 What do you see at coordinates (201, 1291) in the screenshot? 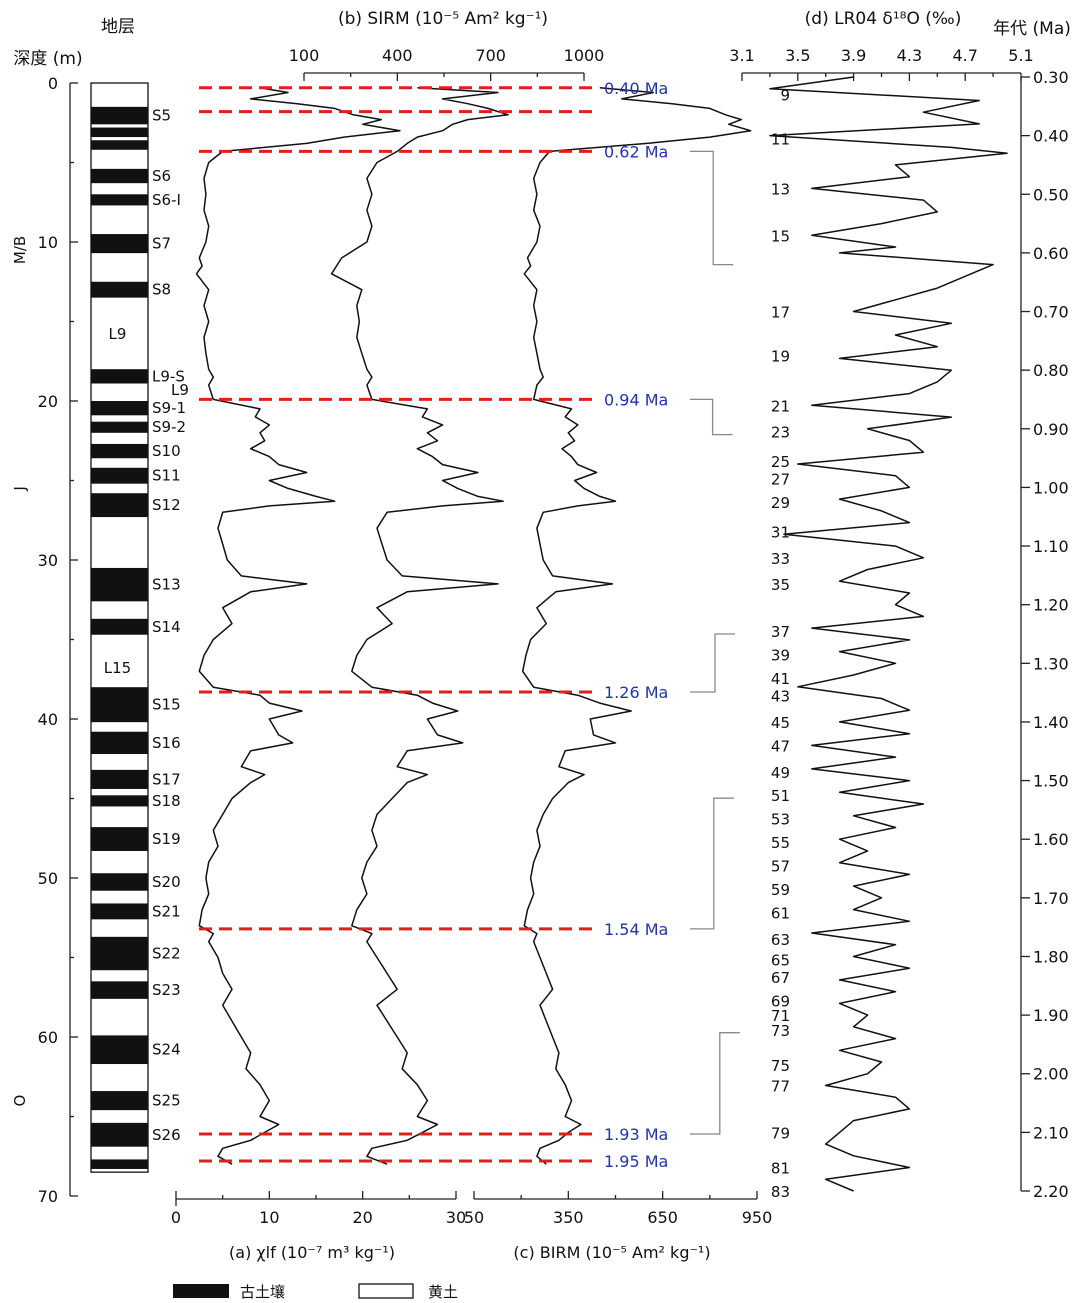
I see `legend-swatch-paleosol` at bounding box center [201, 1291].